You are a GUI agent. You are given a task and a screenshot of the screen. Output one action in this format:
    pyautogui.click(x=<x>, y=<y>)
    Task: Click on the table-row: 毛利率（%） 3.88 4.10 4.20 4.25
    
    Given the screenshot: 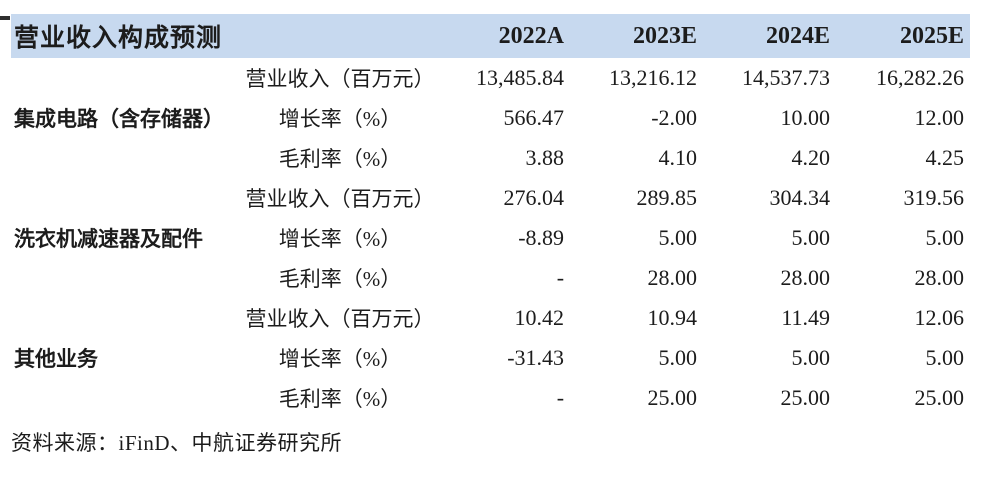 What is the action you would take?
    pyautogui.click(x=490, y=158)
    